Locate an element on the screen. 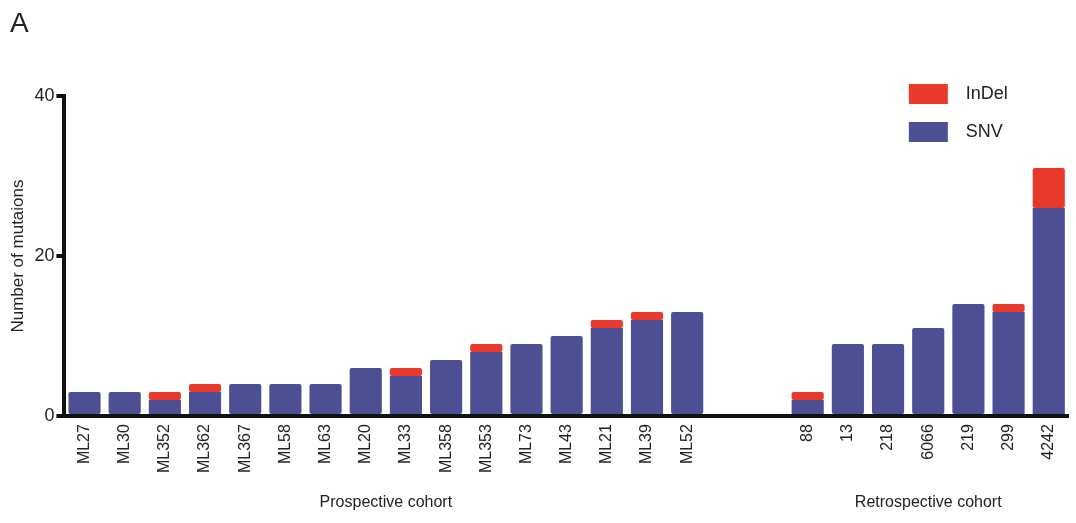 The width and height of the screenshot is (1076, 523). x-tick-label: 299 is located at coordinates (1007, 437).